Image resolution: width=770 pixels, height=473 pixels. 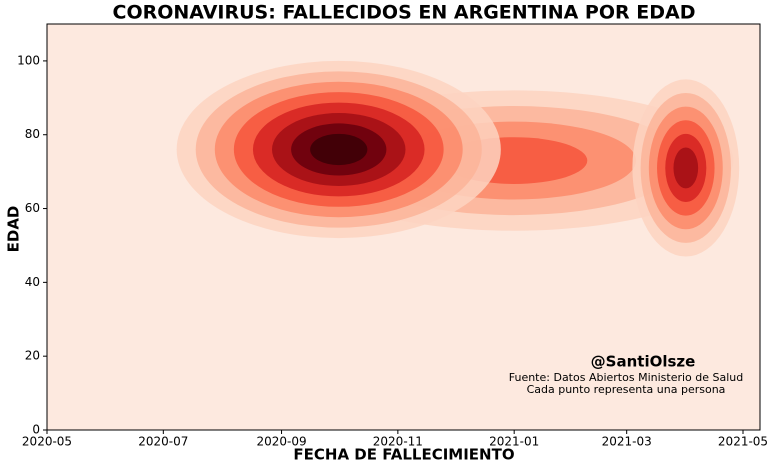 What do you see at coordinates (643, 362) in the screenshot?
I see `annotation-handle: @SantiOlsze` at bounding box center [643, 362].